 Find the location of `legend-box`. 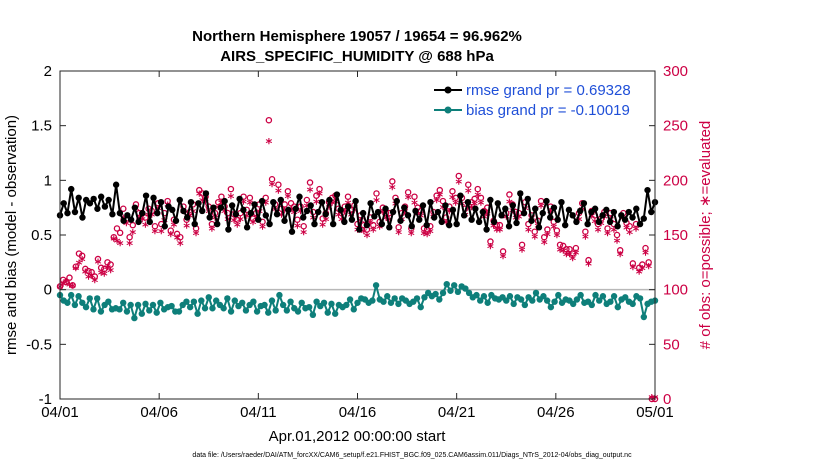

legend-box is located at coordinates (539, 98).